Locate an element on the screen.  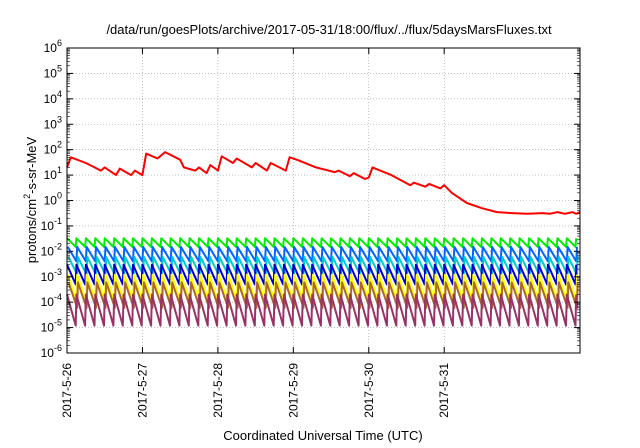
x-tick-label: 2017-5-28 is located at coordinates (218, 390).